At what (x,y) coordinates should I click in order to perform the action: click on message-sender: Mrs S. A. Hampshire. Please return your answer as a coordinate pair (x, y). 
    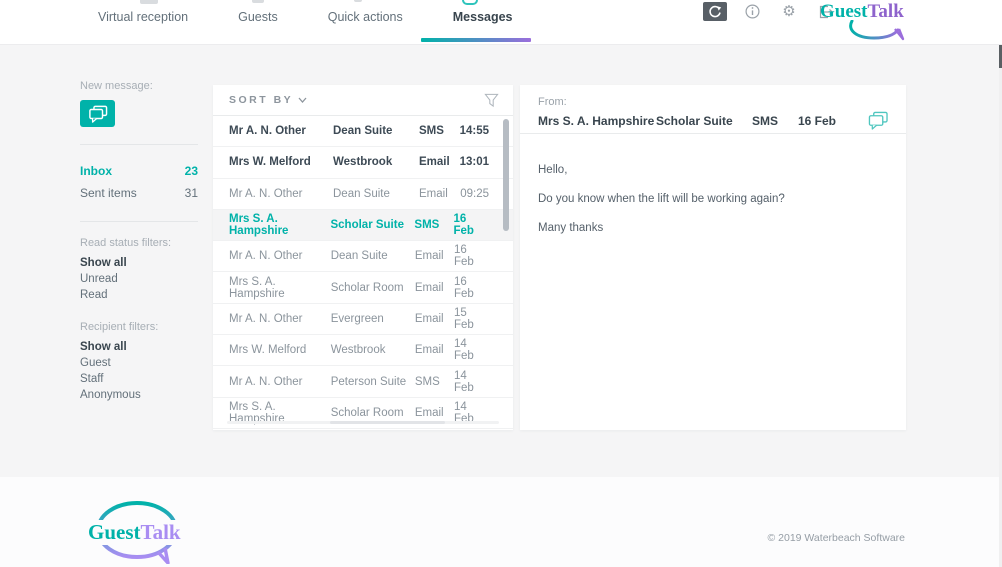
    Looking at the image, I should click on (259, 225).